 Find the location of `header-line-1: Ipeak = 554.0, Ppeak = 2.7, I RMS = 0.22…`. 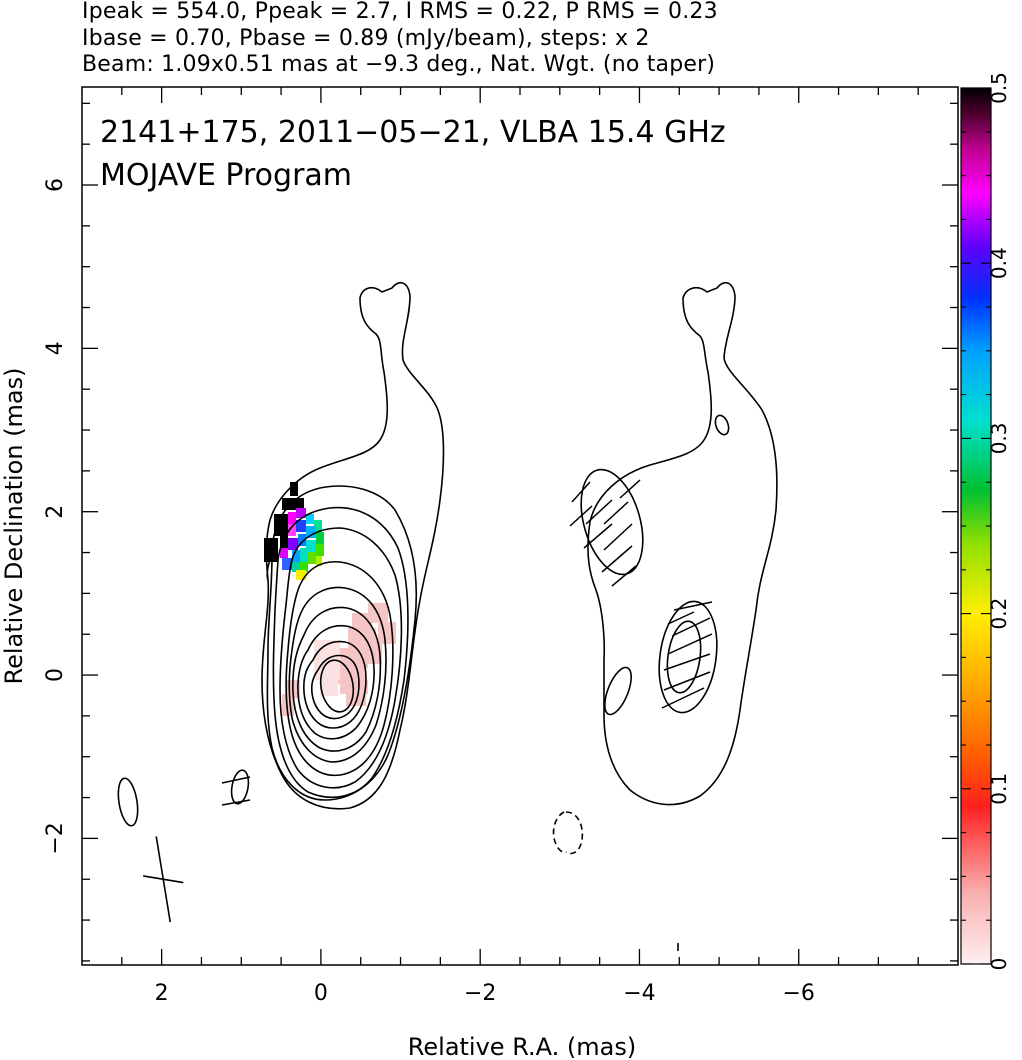

header-line-1: Ipeak = 554.0, Ppeak = 2.7, I RMS = 0.22… is located at coordinates (400, 12).